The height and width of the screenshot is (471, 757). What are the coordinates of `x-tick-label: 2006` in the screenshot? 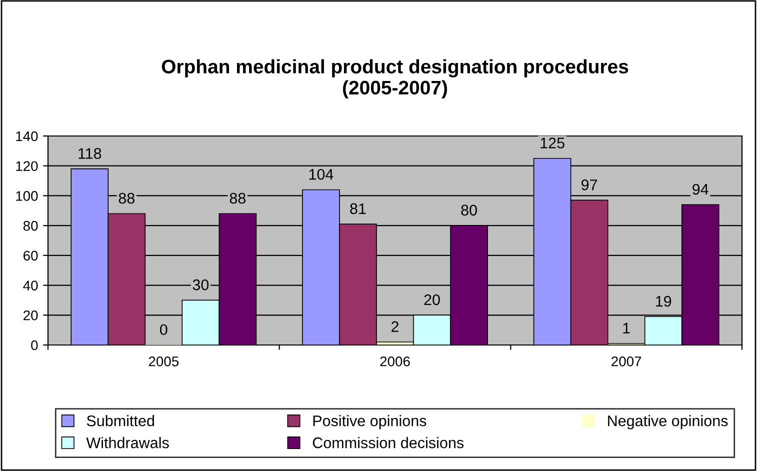 It's located at (395, 361).